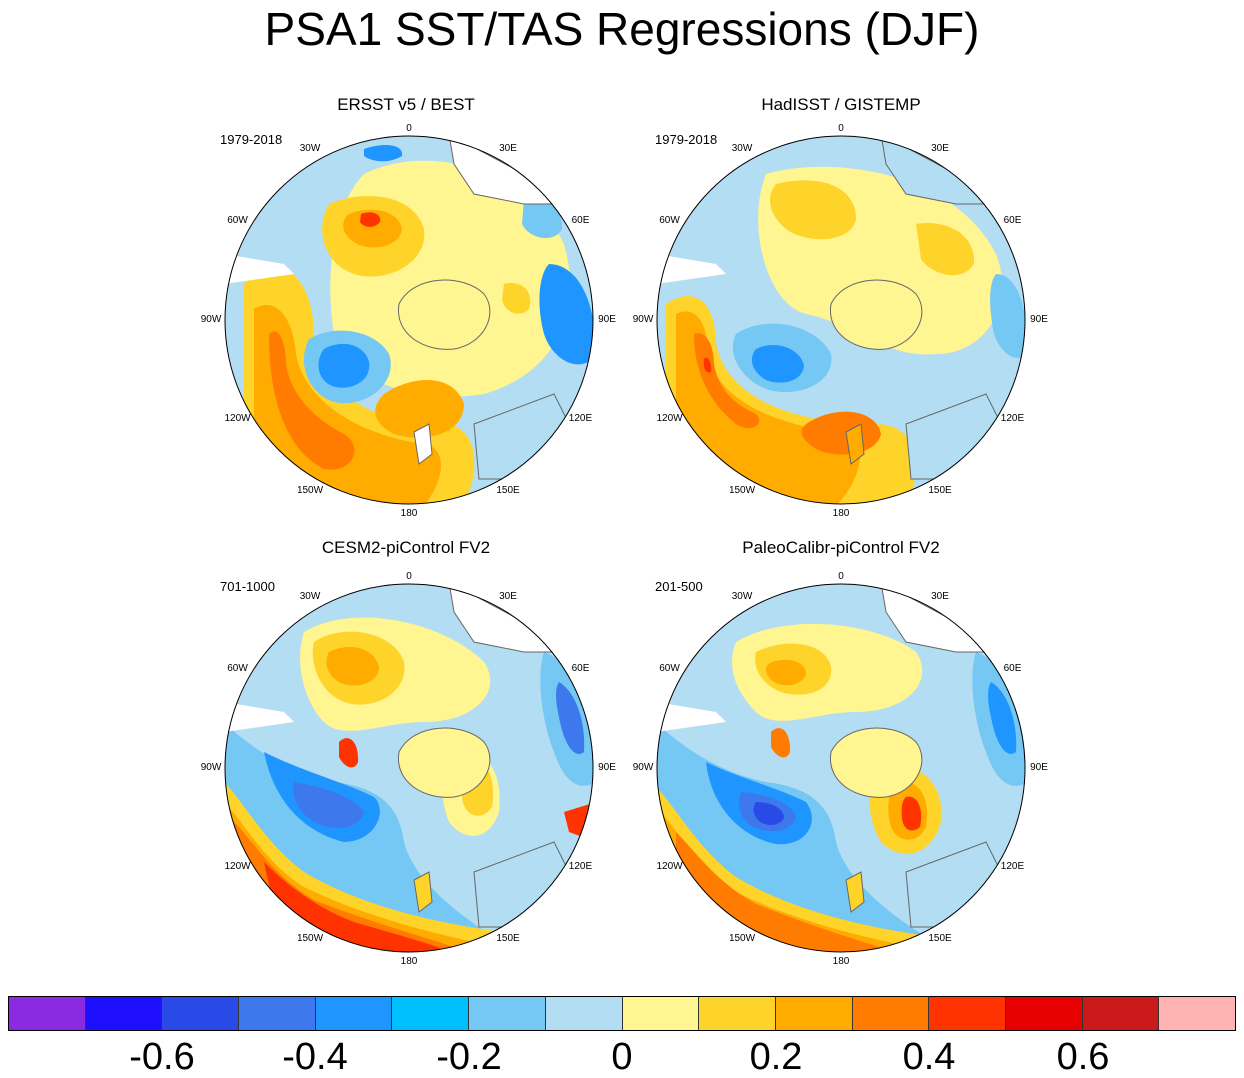 Image resolution: width=1244 pixels, height=1078 pixels. What do you see at coordinates (315, 1057) in the screenshot?
I see `colorbar-label: -0.4` at bounding box center [315, 1057].